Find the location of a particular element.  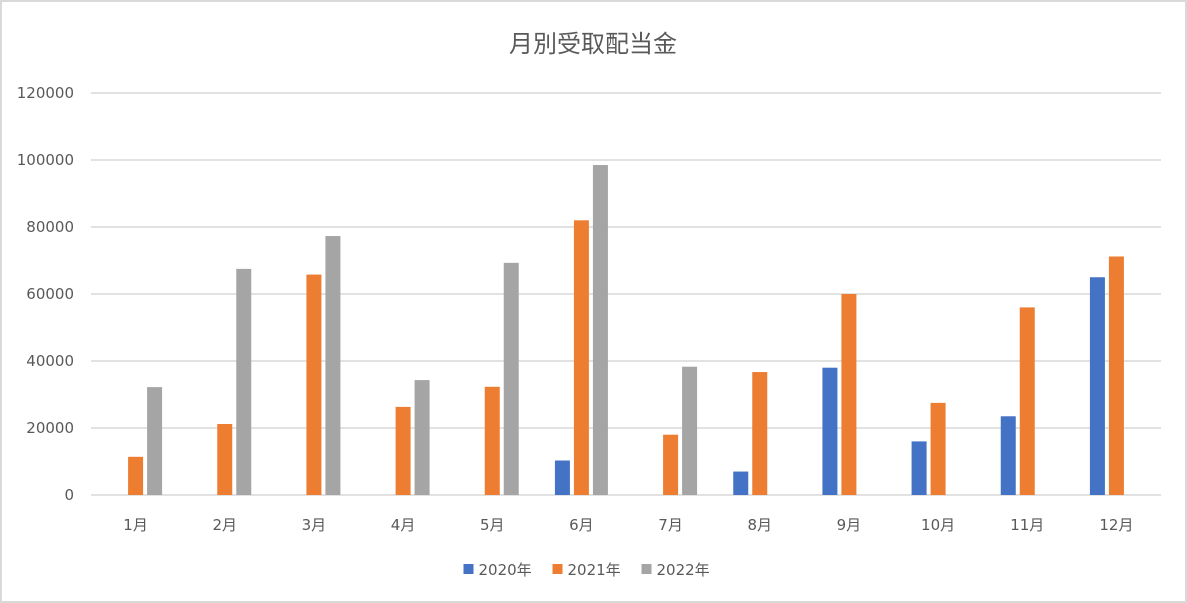

y-tick-label: 100000 is located at coordinates (45, 160).